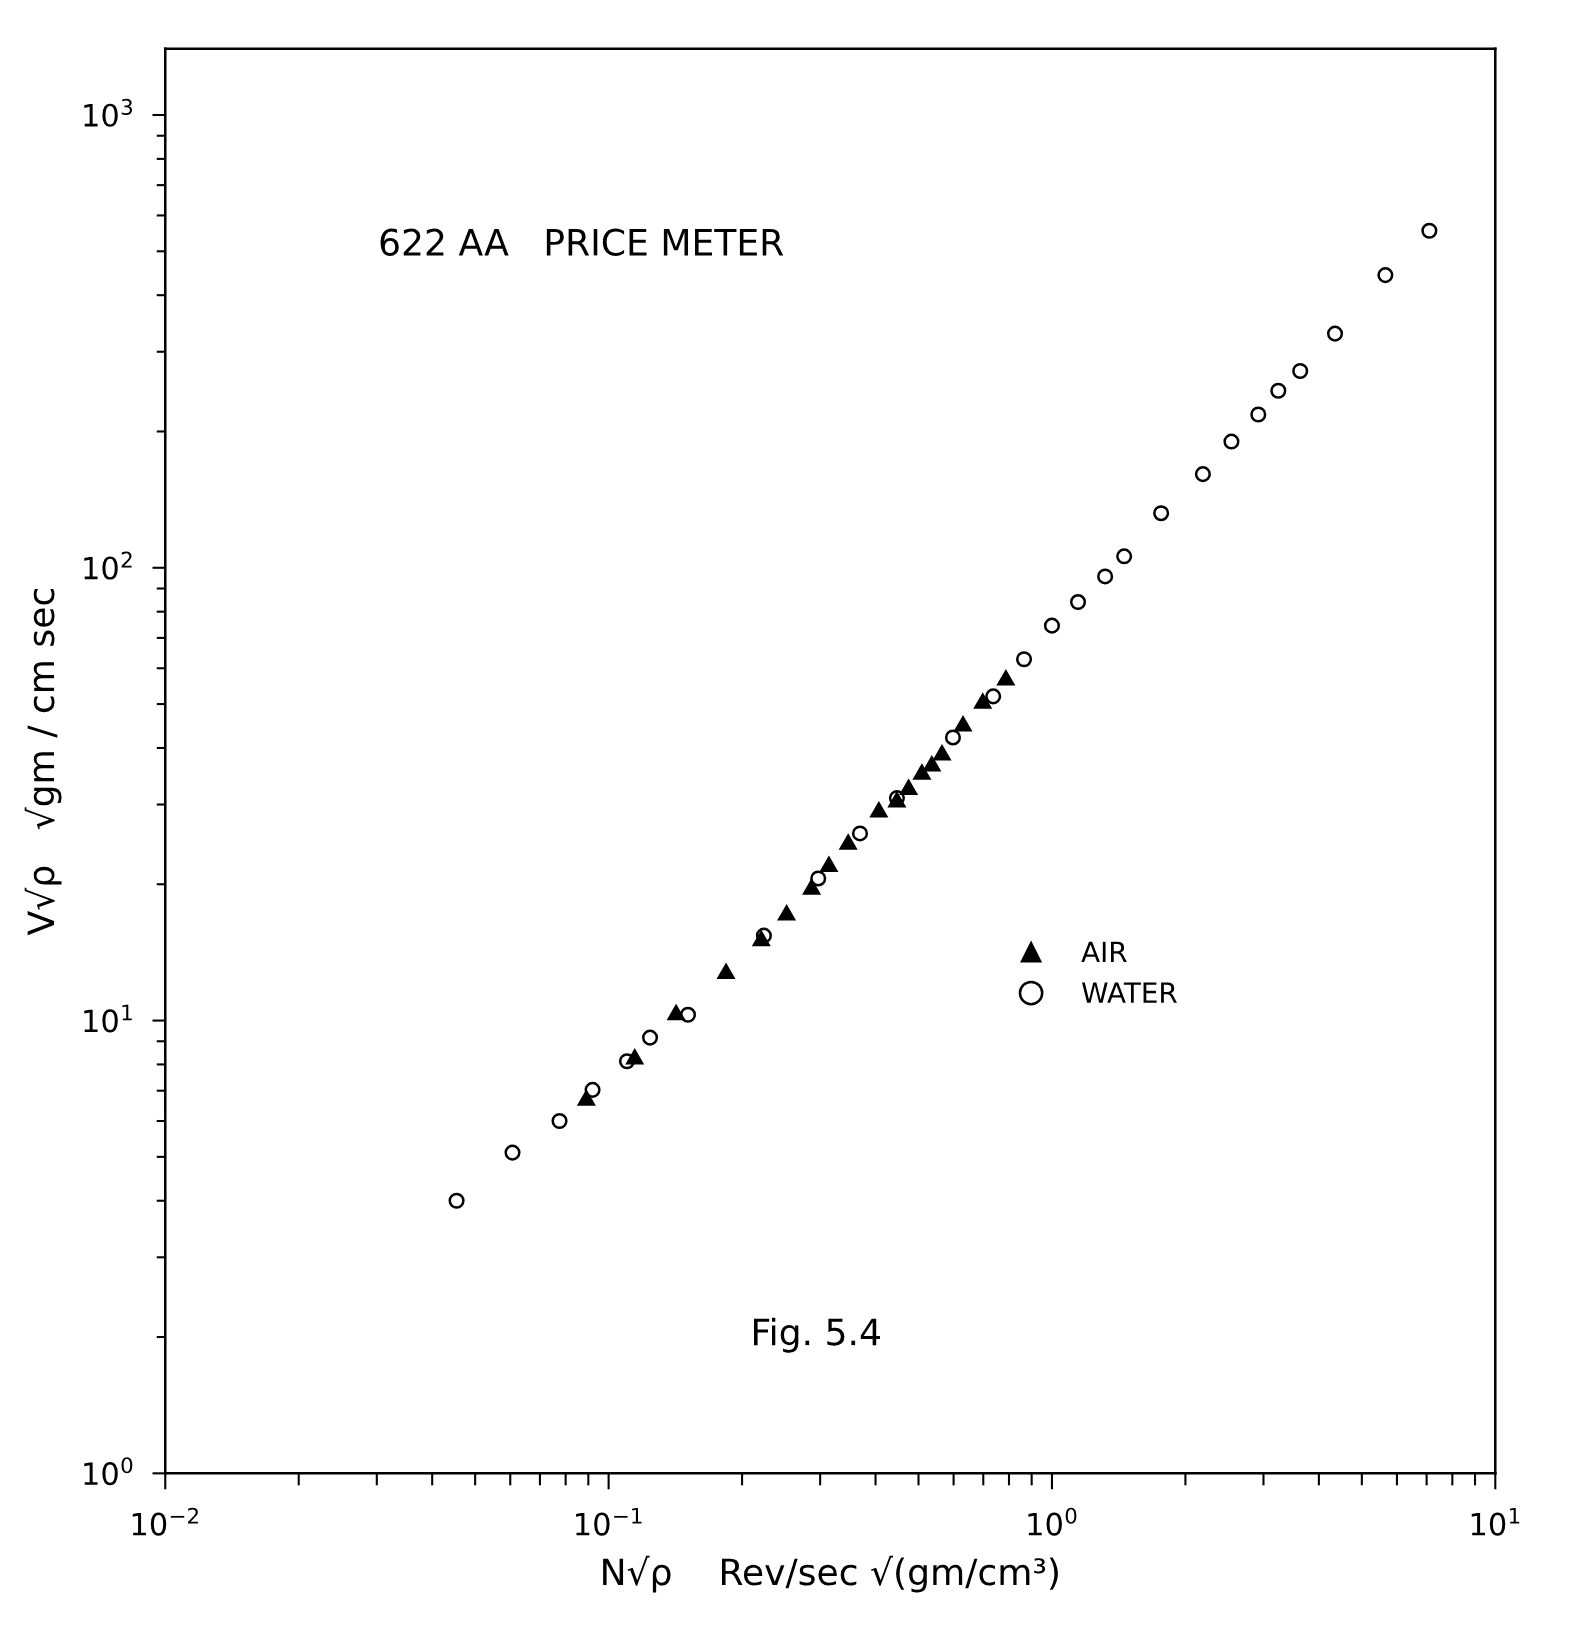 The height and width of the screenshot is (1628, 1574). I want to click on annotation: 622 AA PRICE METER, so click(582, 242).